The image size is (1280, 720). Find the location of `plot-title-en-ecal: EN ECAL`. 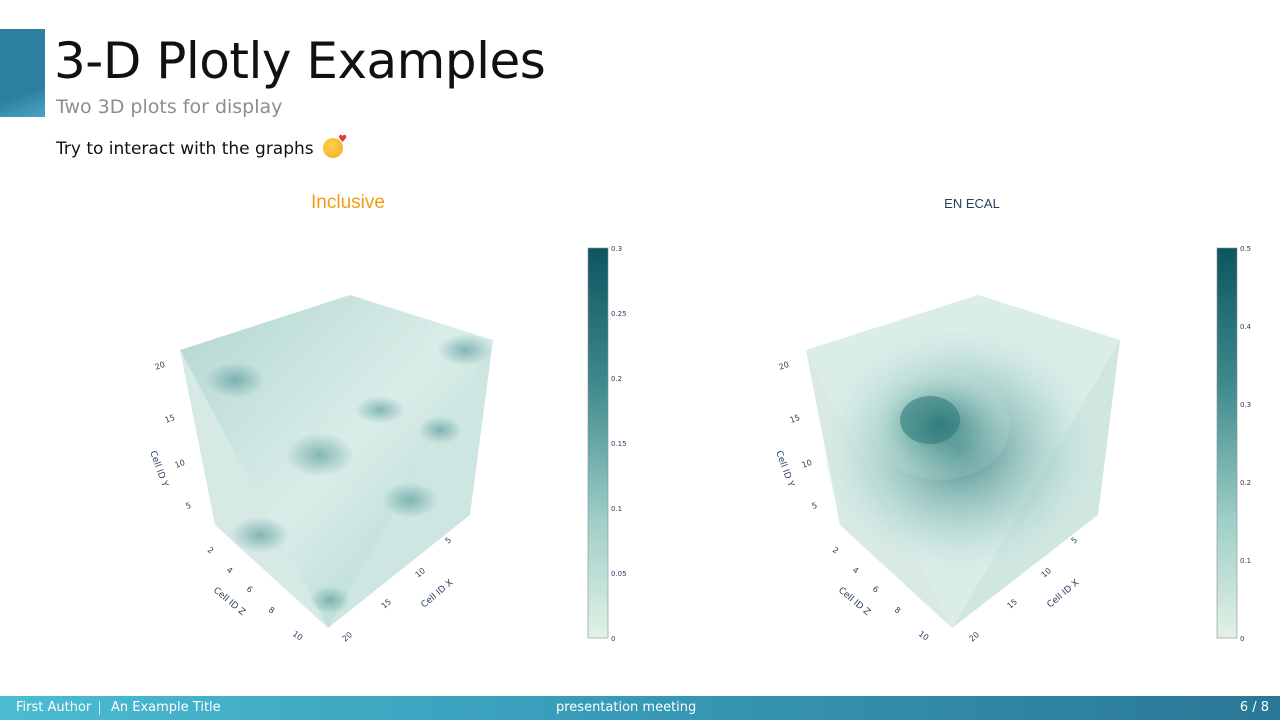

plot-title-en-ecal: EN ECAL is located at coordinates (972, 203).